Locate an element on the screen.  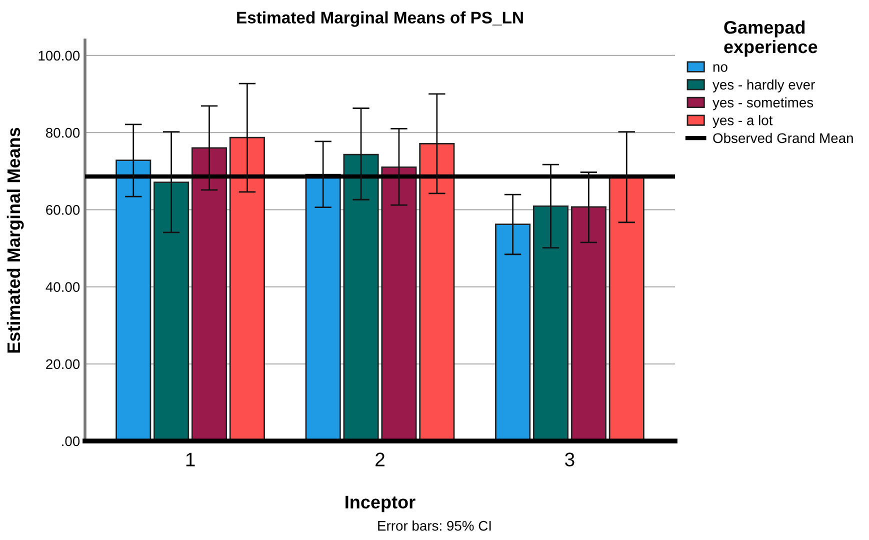
y-tick-label: 60.00 is located at coordinates (63, 209).